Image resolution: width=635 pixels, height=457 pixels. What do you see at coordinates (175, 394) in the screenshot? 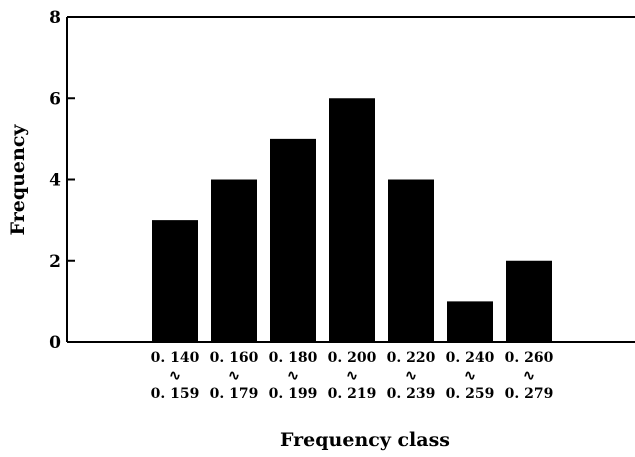
I see `category-label-high: 0. 159` at bounding box center [175, 394].